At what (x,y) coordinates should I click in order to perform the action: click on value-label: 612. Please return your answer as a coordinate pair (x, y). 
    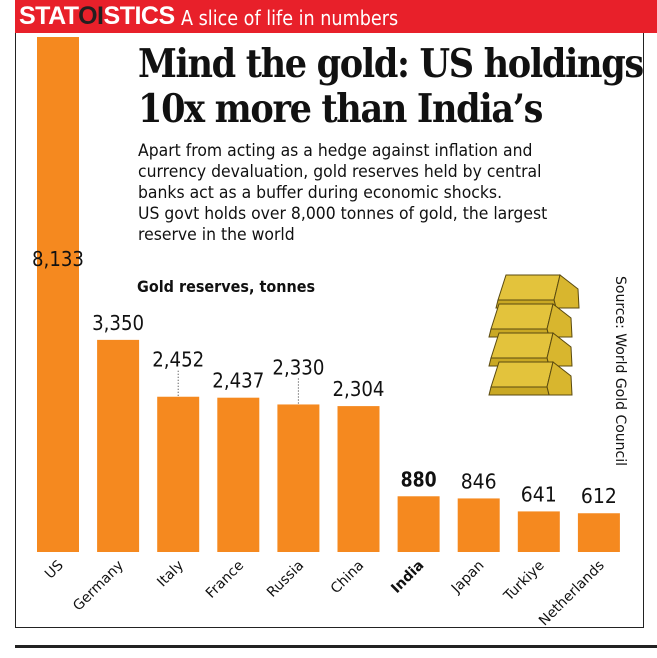
    Looking at the image, I should click on (599, 496).